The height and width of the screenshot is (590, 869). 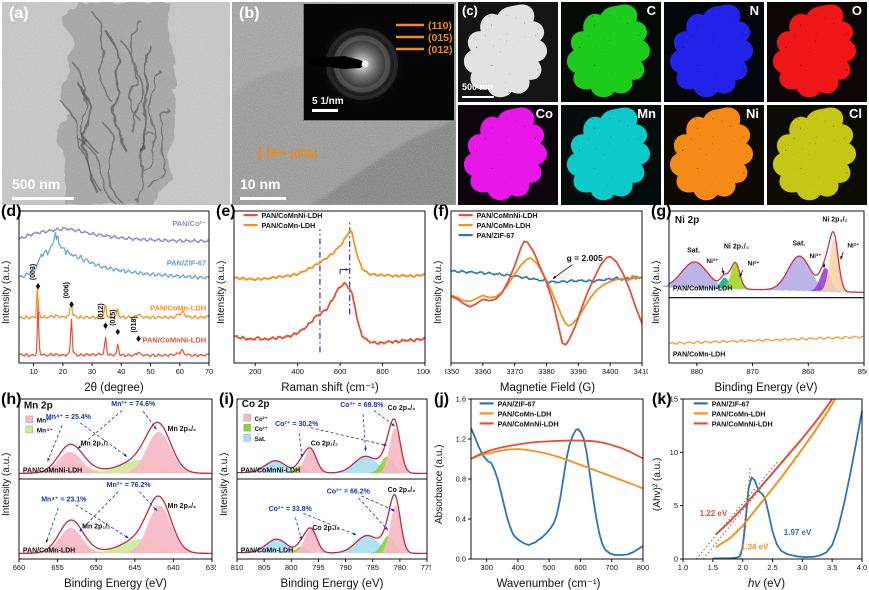 I want to click on tem-image-graphic, so click(x=116, y=103).